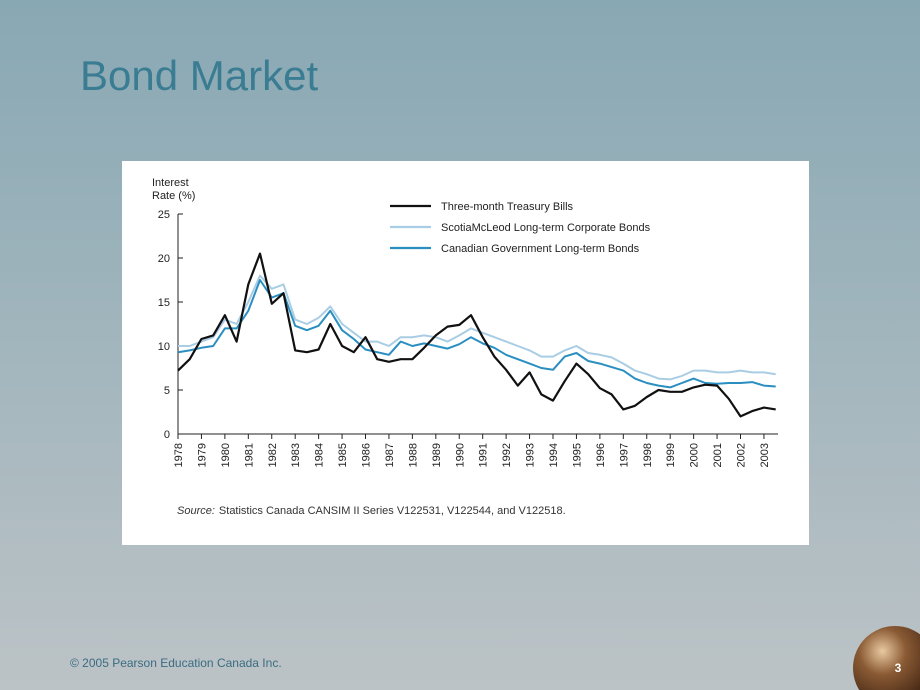 This screenshot has height=690, width=920. What do you see at coordinates (546, 228) in the screenshot?
I see `legend-label: ScotiaMcLeod Long-term Corporate Bonds` at bounding box center [546, 228].